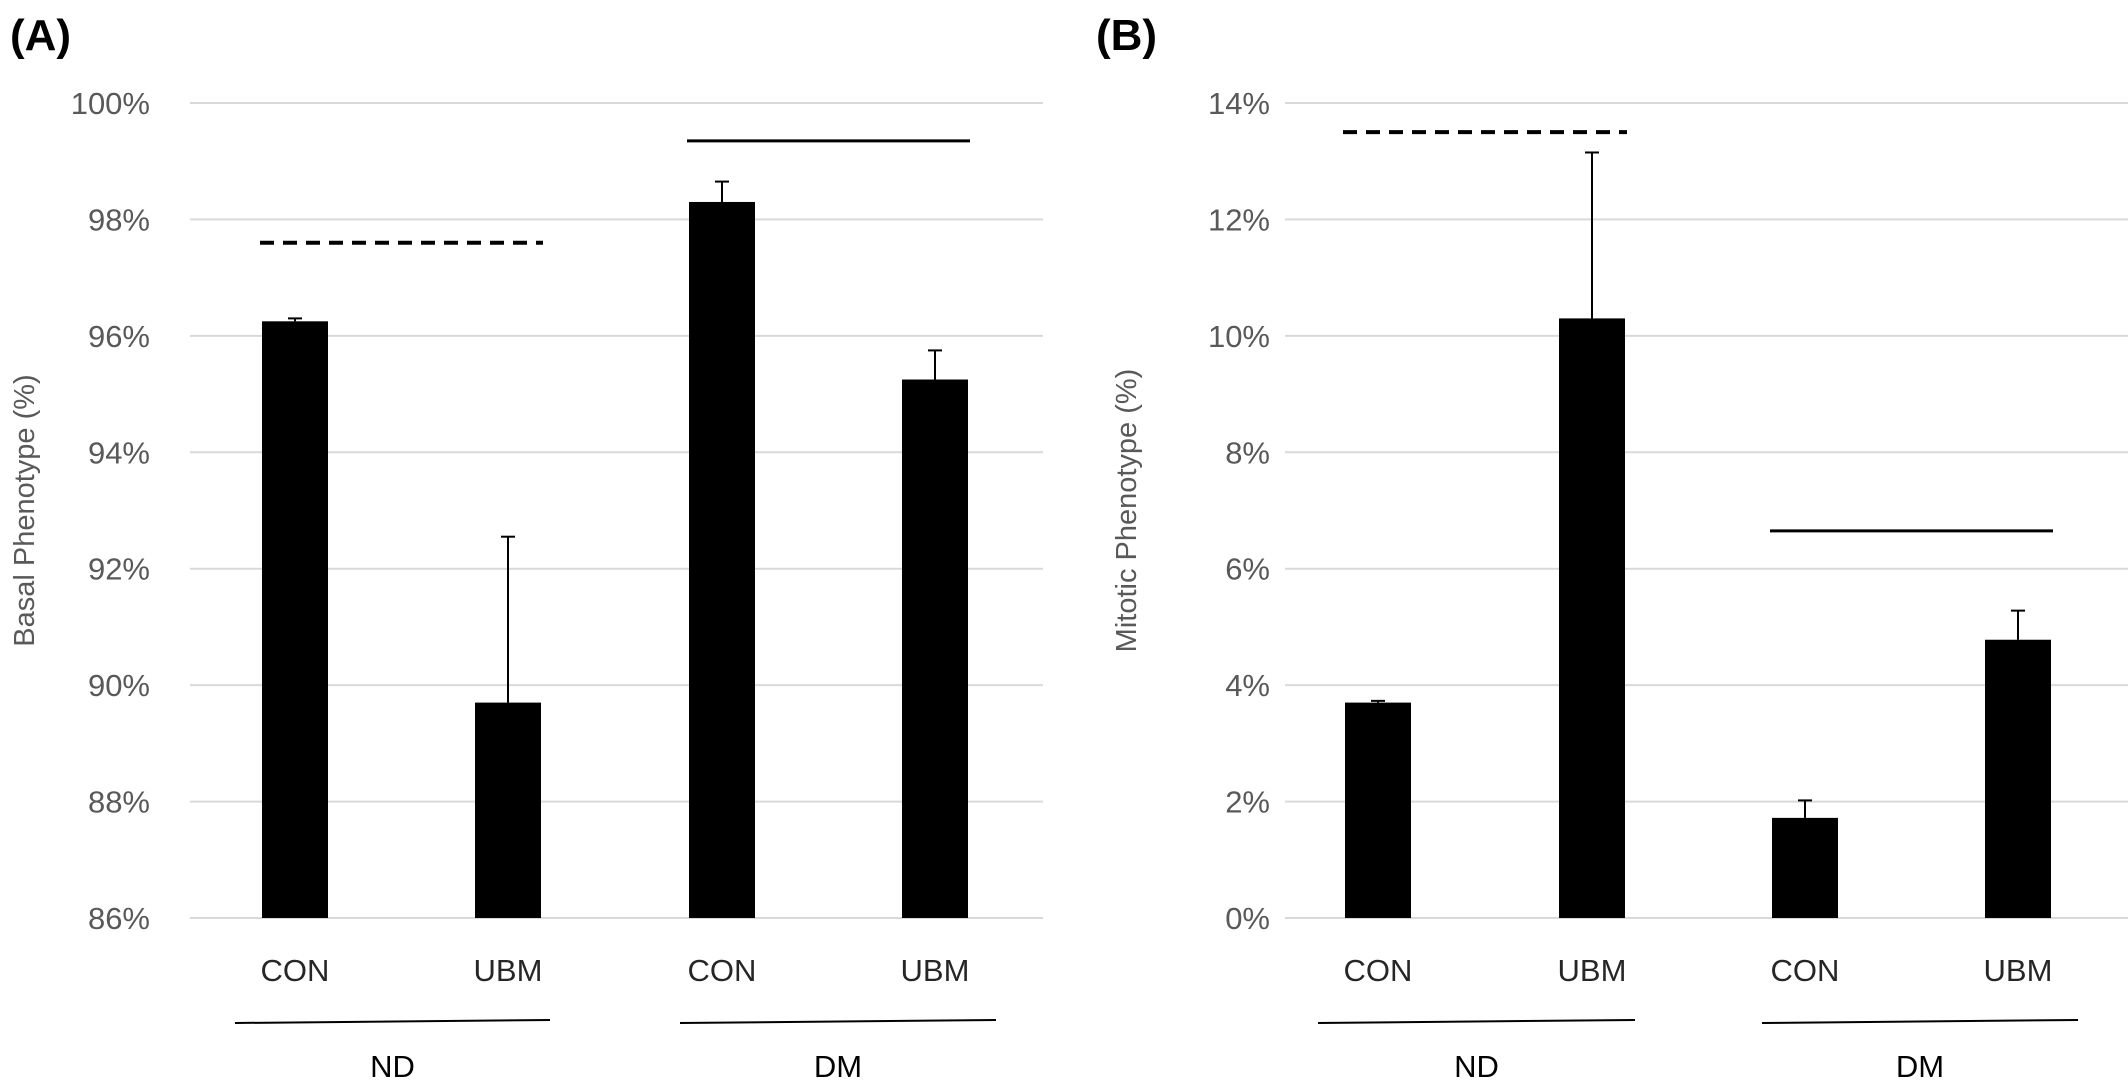  Describe the element at coordinates (1247, 452) in the screenshot. I see `y-tick-label: 8%` at that location.